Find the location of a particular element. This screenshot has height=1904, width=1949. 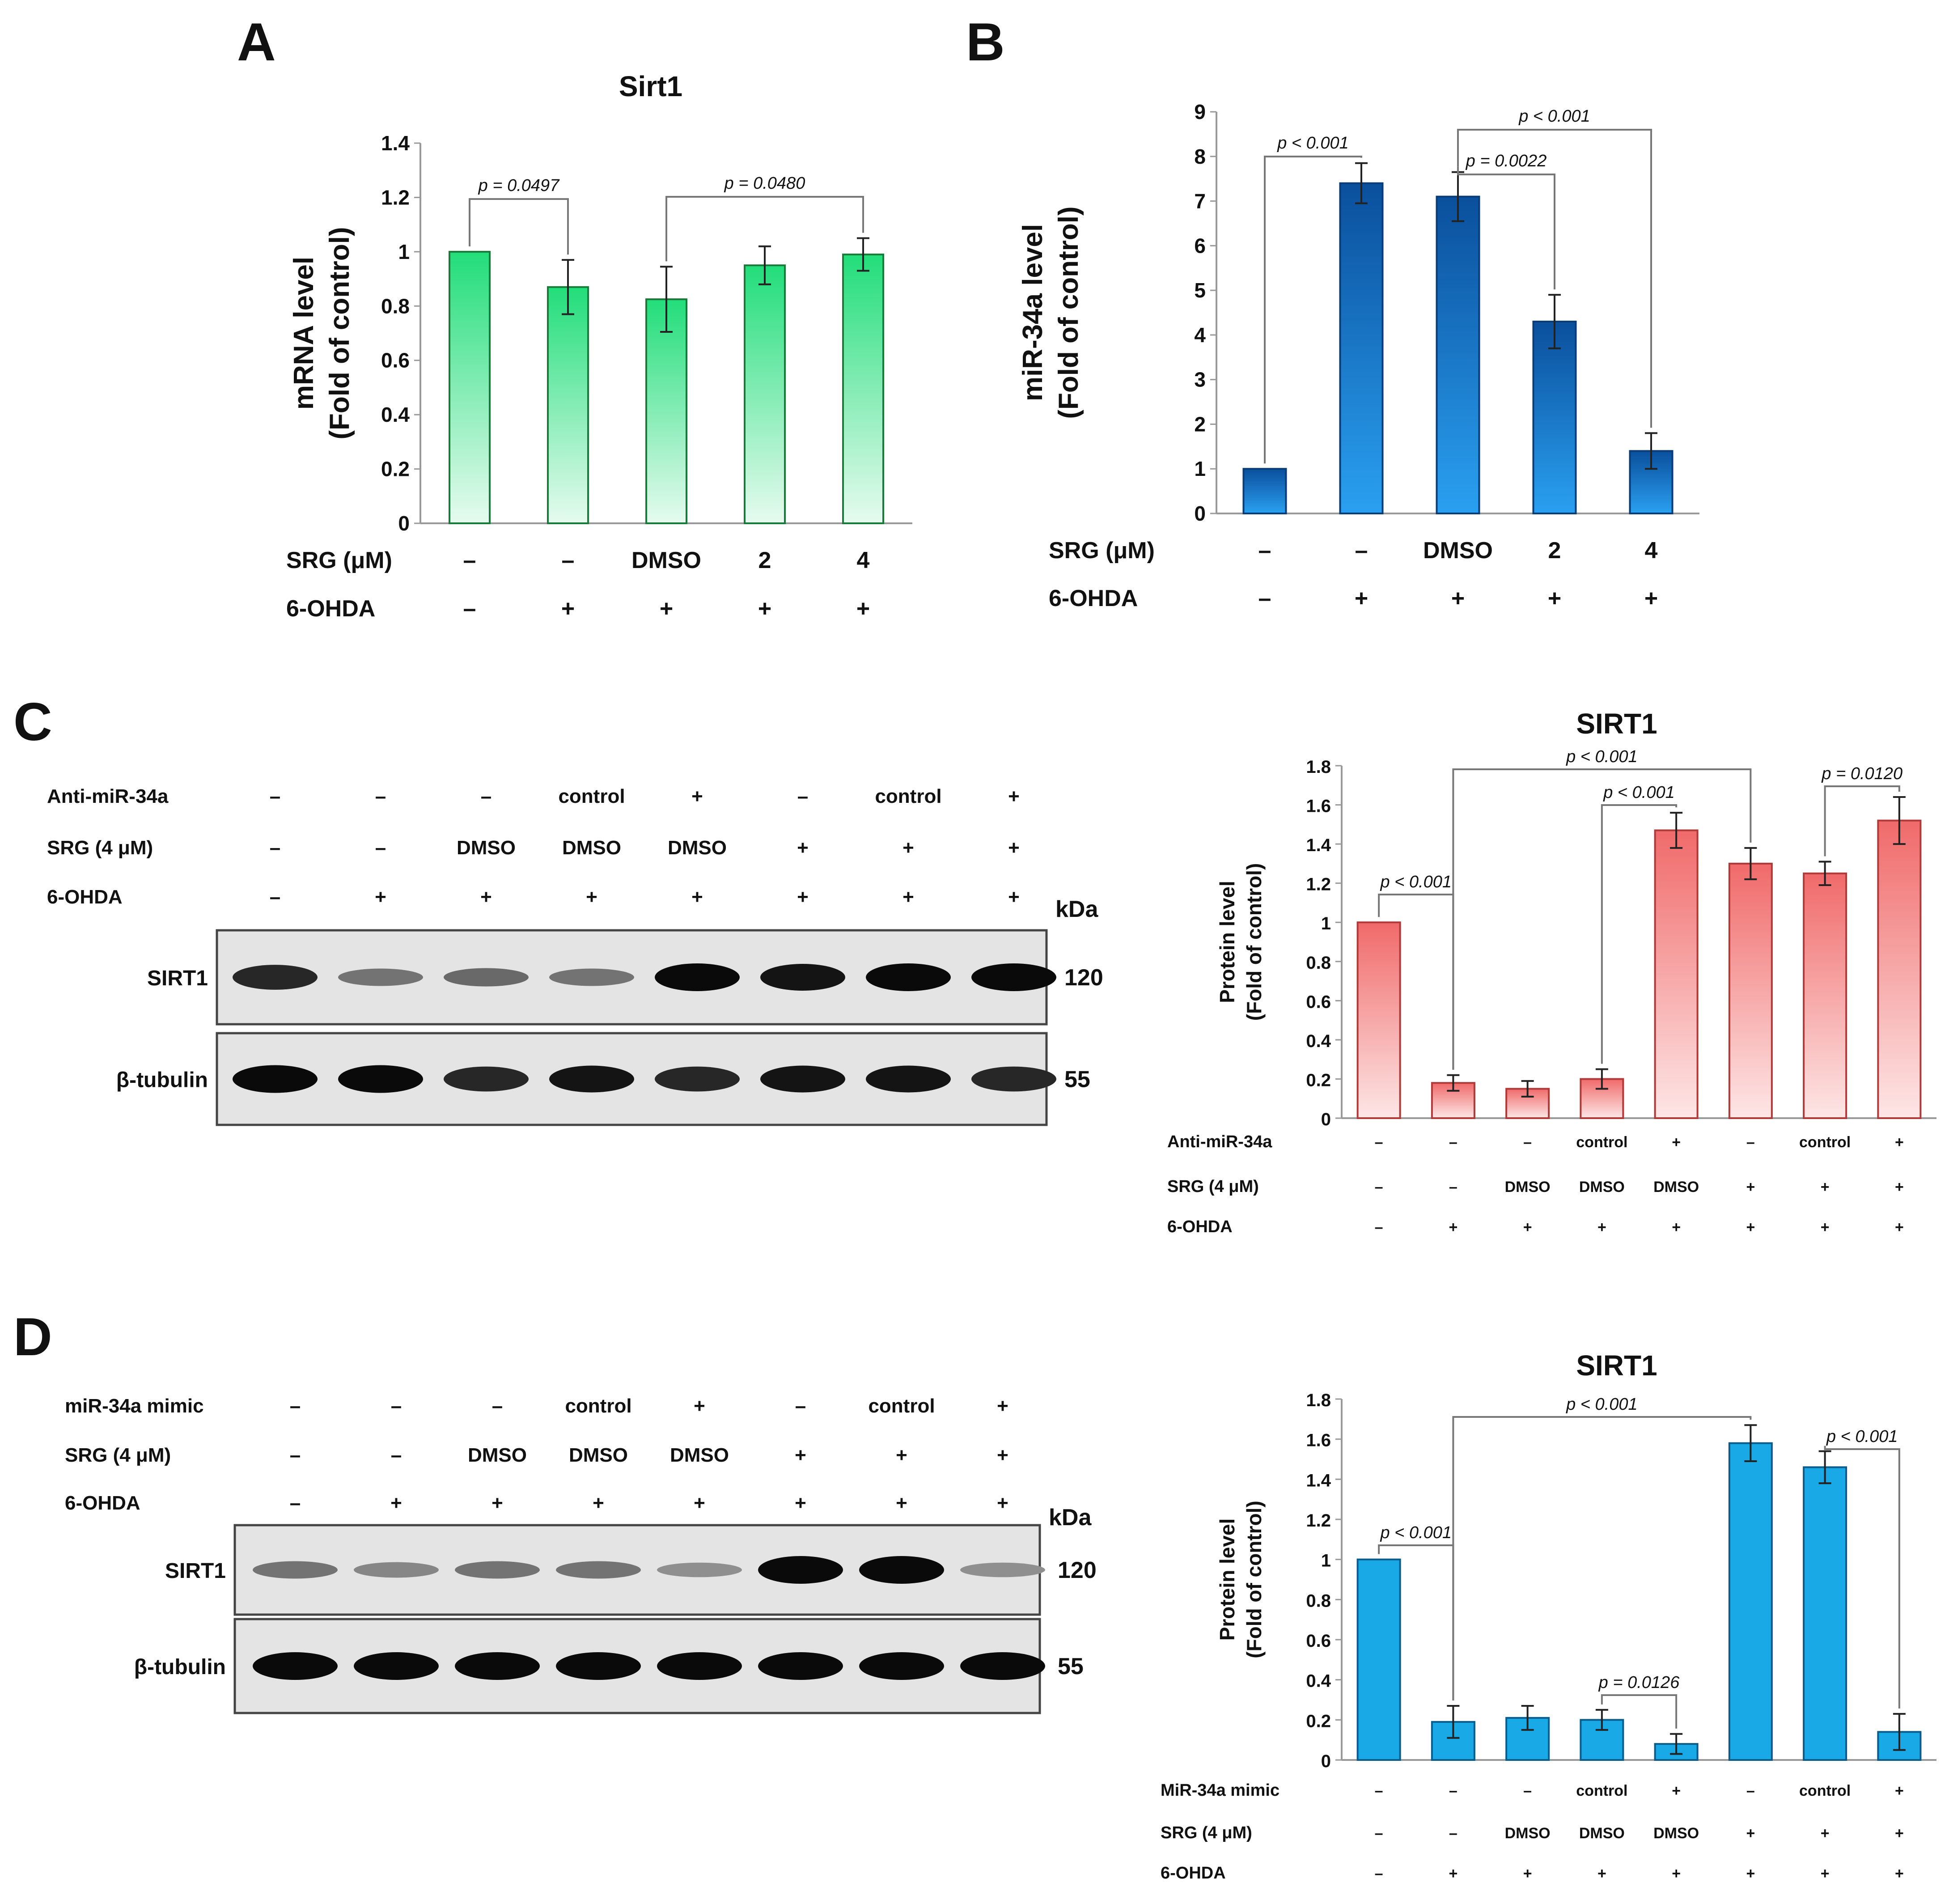

condition-label: SRG (4 μM) is located at coordinates (1213, 1186).